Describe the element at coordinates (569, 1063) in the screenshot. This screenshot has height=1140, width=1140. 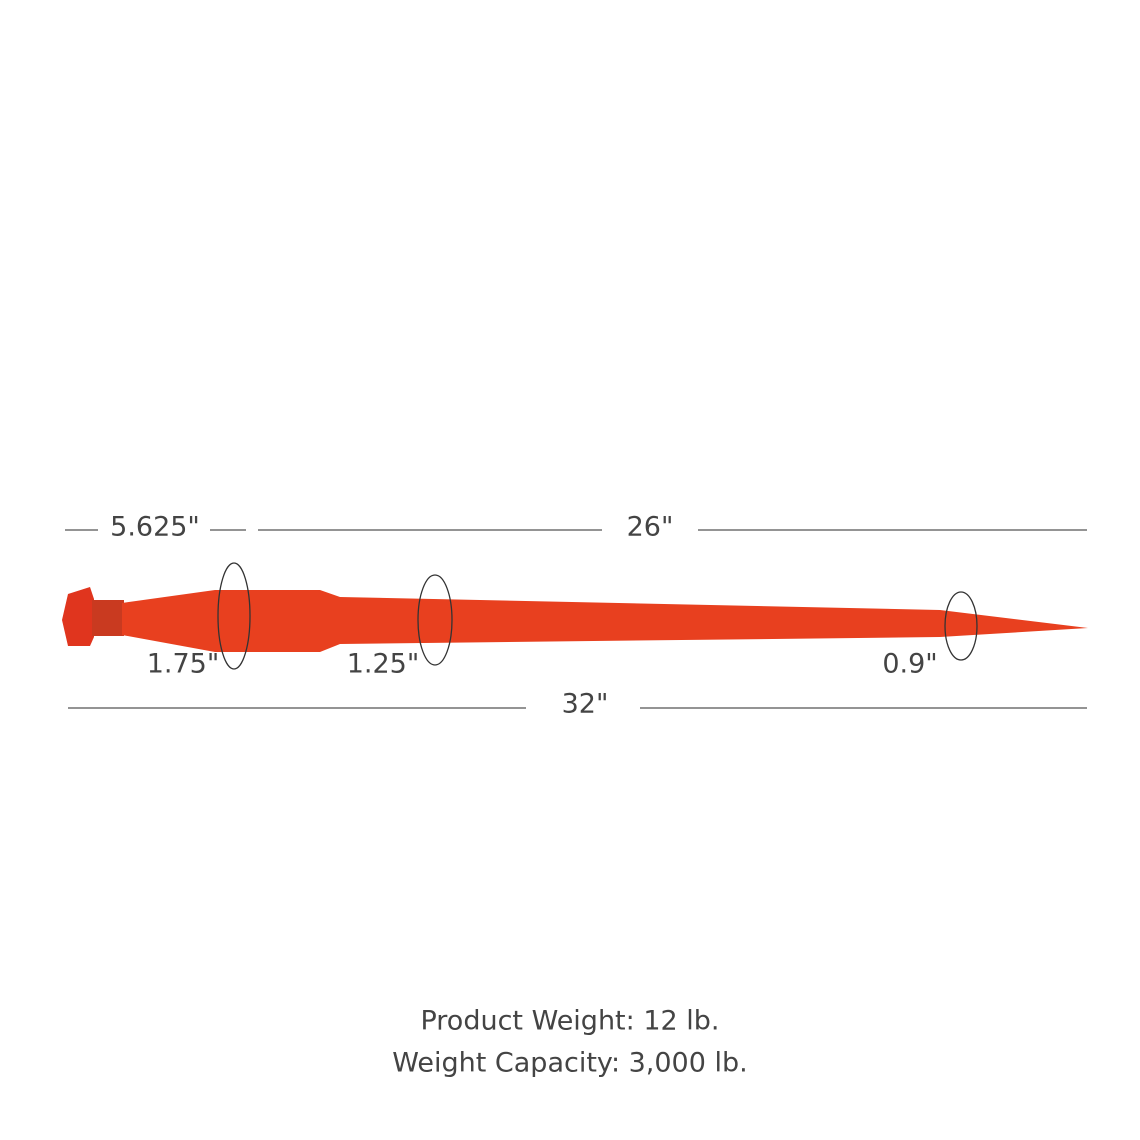
I see `spec-text: Weight Capacity: 3,000 lb.` at that location.